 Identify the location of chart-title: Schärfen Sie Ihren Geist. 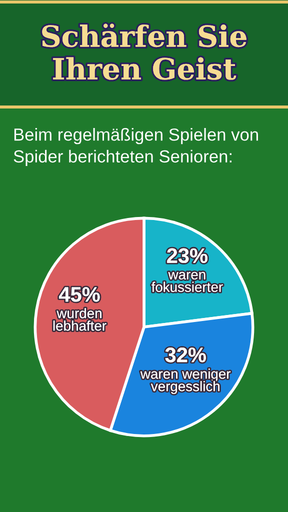
(144, 52).